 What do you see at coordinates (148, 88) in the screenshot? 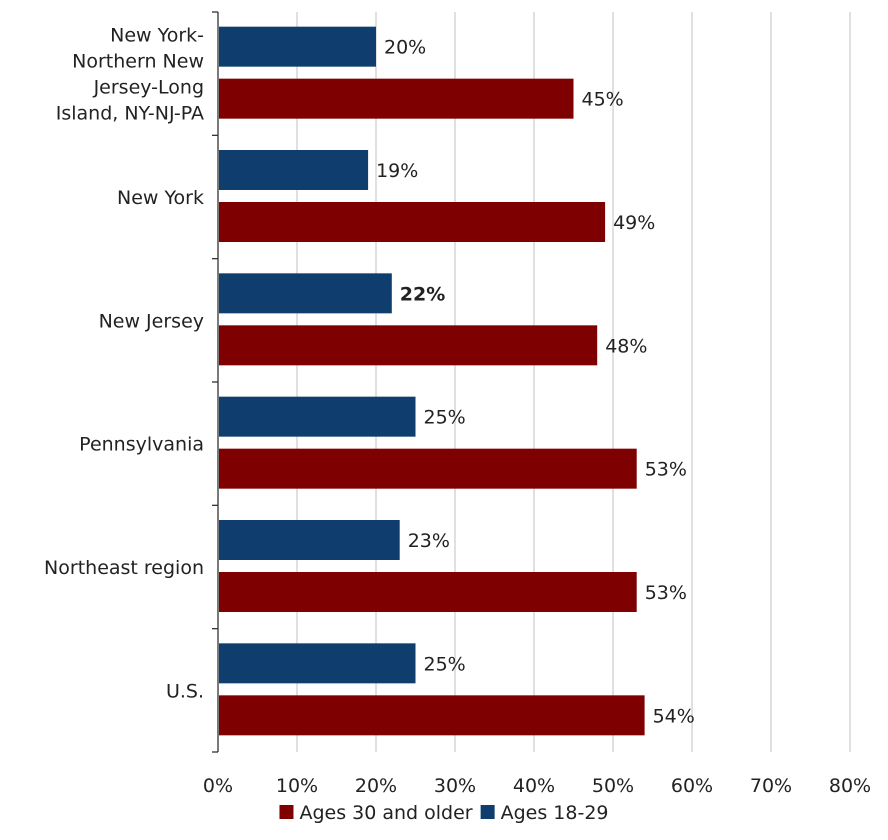
I see `category-label-line: Jersey-Long` at bounding box center [148, 88].